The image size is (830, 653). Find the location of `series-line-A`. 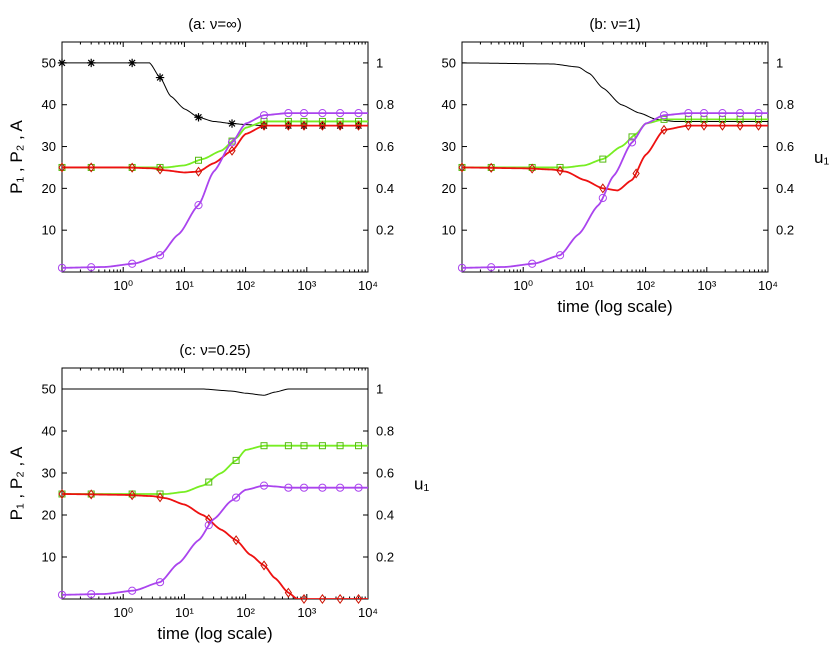

series-line-A is located at coordinates (215, 190).